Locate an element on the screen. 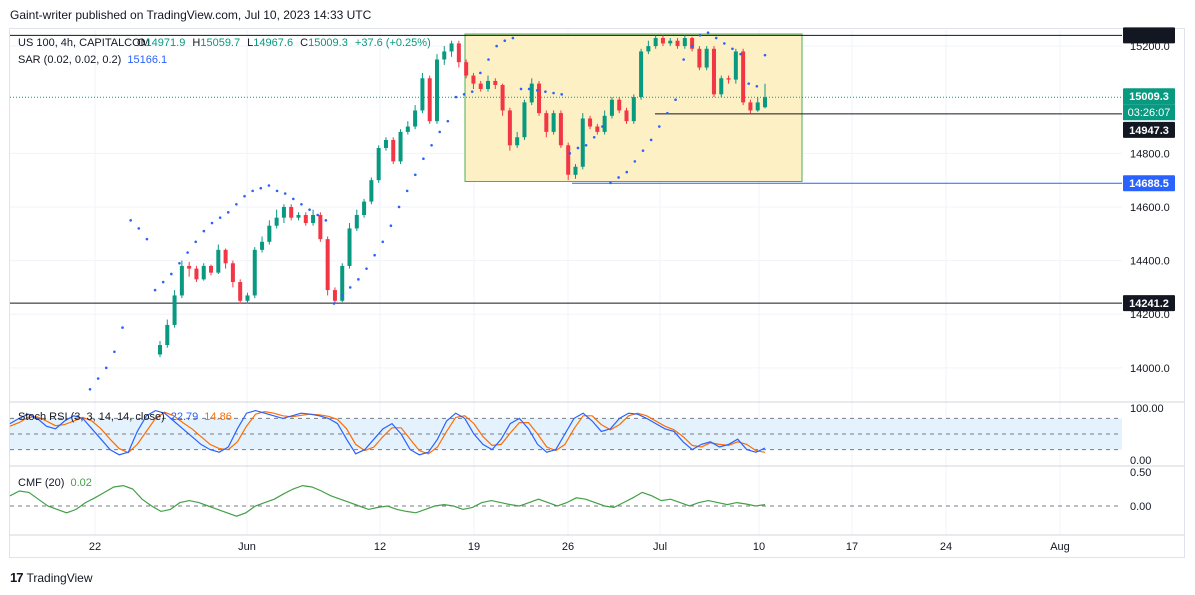 Image resolution: width=1195 pixels, height=595 pixels. legend-c-label: C is located at coordinates (304, 43).